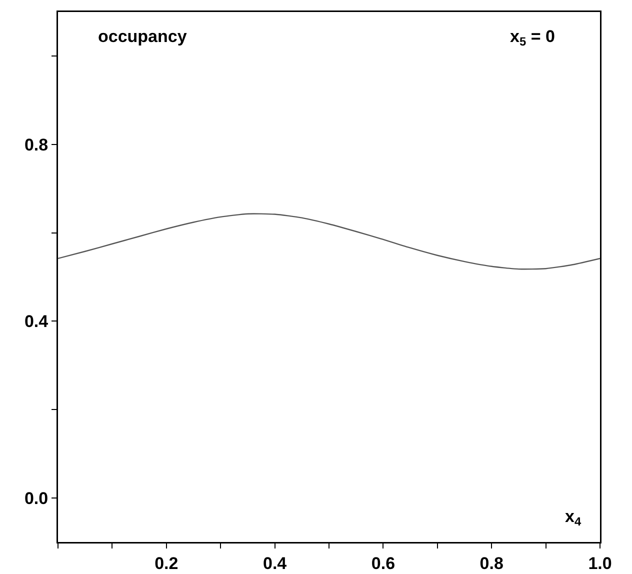 This screenshot has height=574, width=632. I want to click on x-tick-label: 0.6, so click(383, 563).